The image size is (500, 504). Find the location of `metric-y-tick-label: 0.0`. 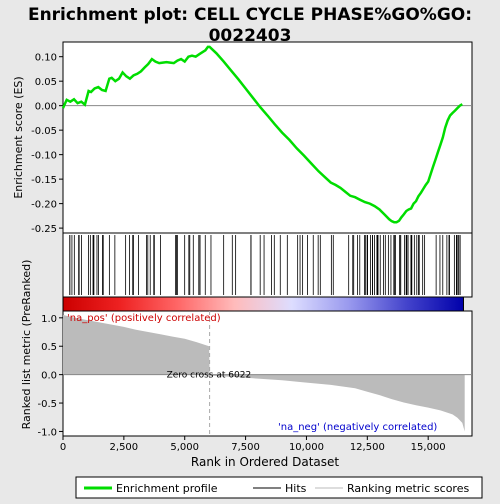

metric-y-tick-label: 0.0 is located at coordinates (49, 376).